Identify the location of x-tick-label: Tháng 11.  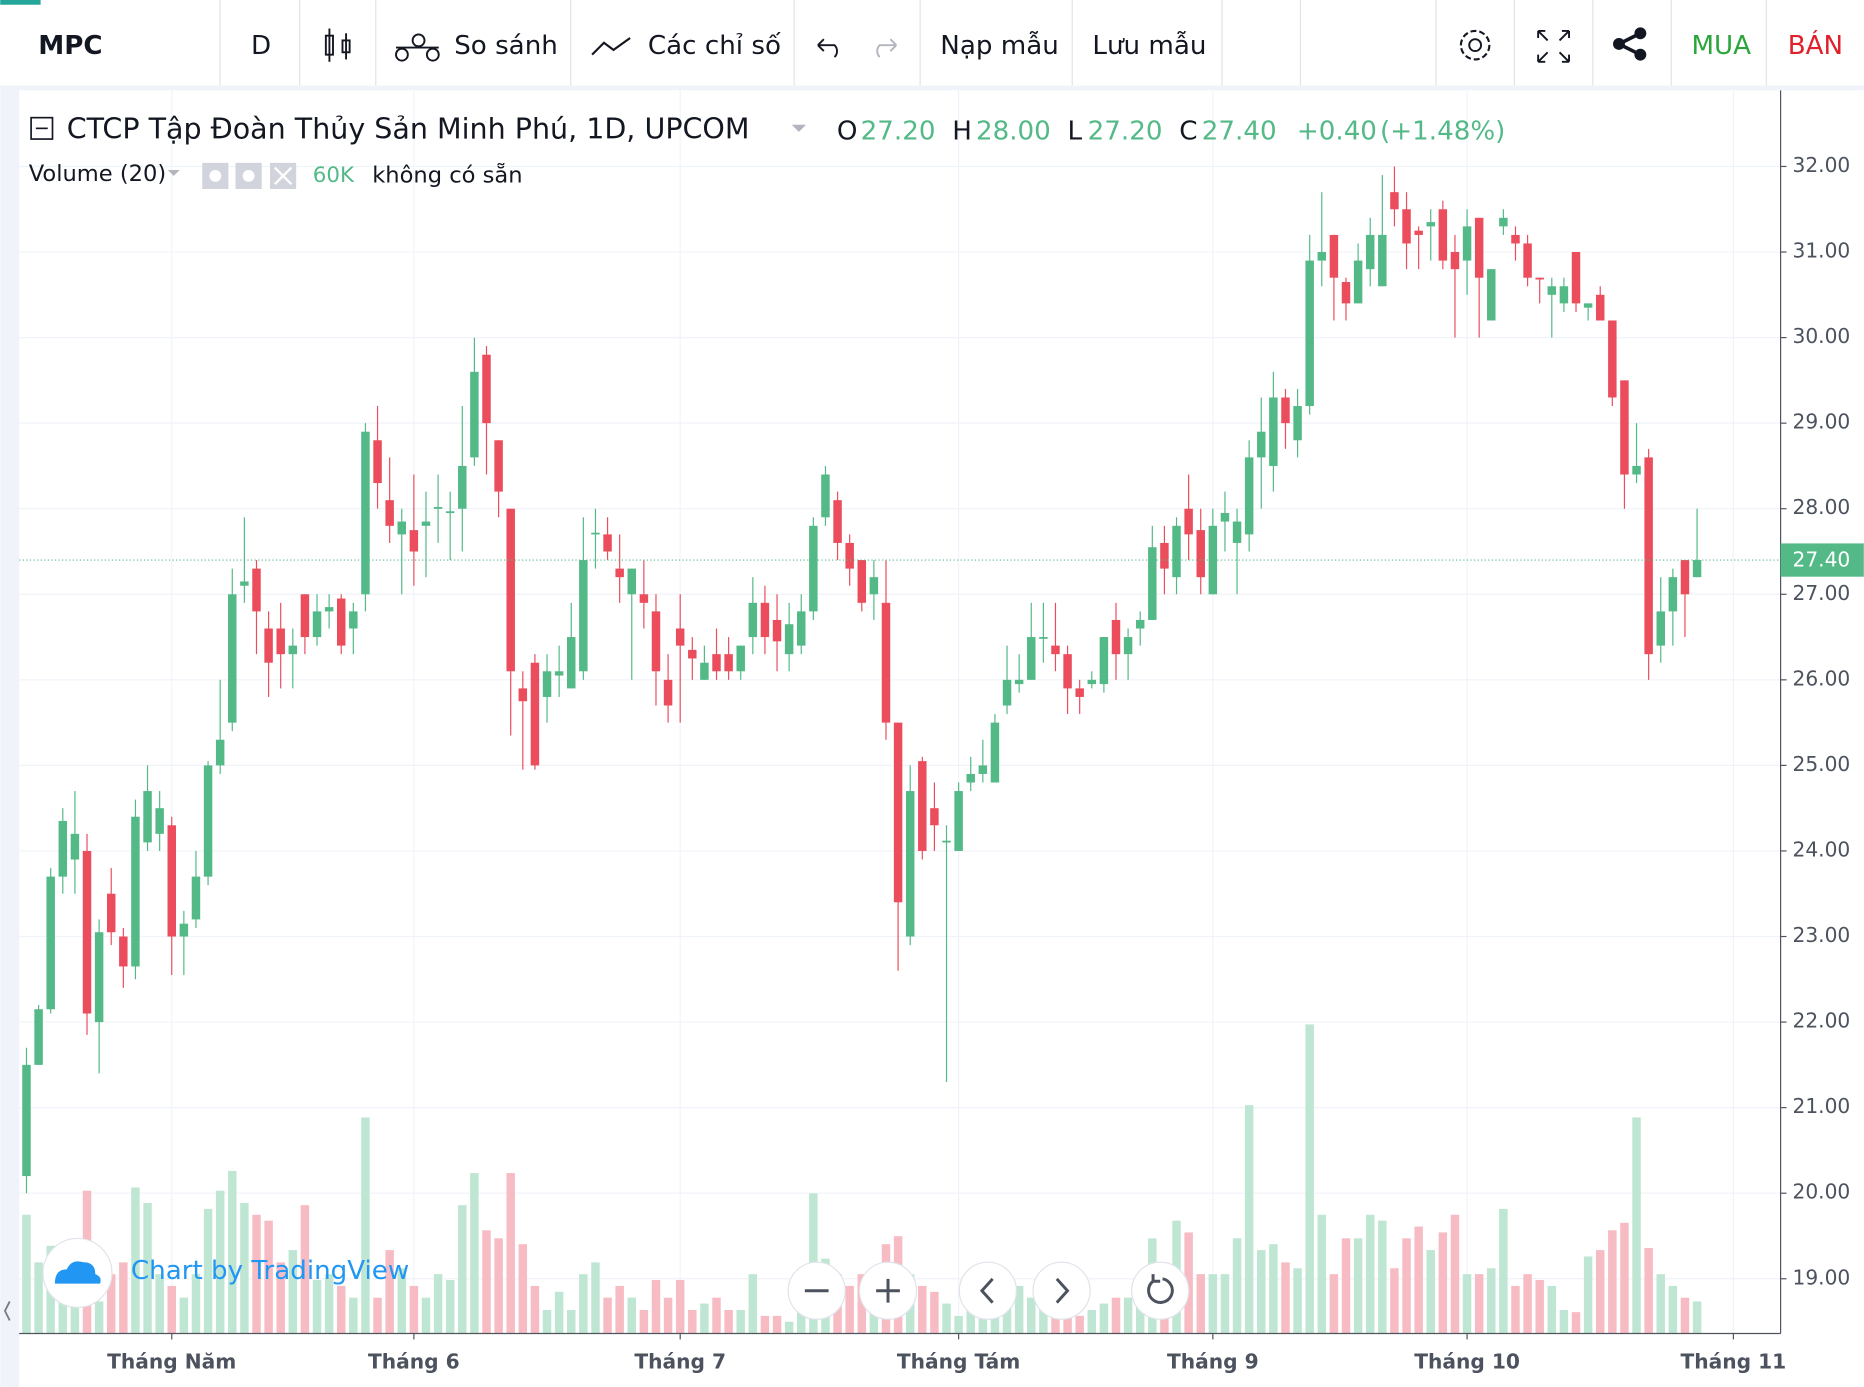
(1734, 1362).